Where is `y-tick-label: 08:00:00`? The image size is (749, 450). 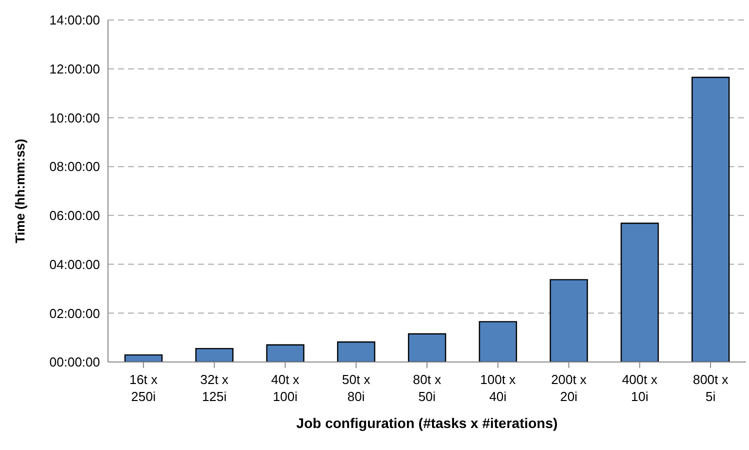 y-tick-label: 08:00:00 is located at coordinates (74, 166).